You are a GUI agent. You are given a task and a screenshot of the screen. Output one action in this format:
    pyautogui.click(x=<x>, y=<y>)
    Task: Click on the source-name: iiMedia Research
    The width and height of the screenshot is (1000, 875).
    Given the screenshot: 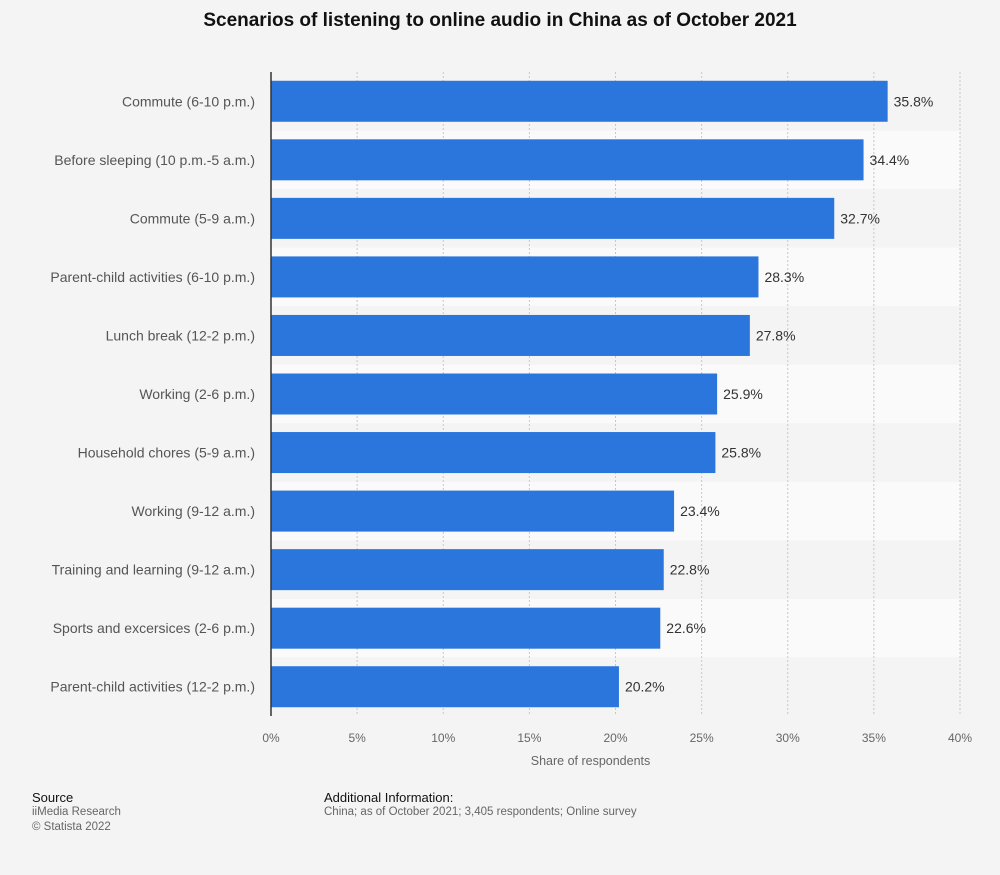 What is the action you would take?
    pyautogui.click(x=76, y=812)
    